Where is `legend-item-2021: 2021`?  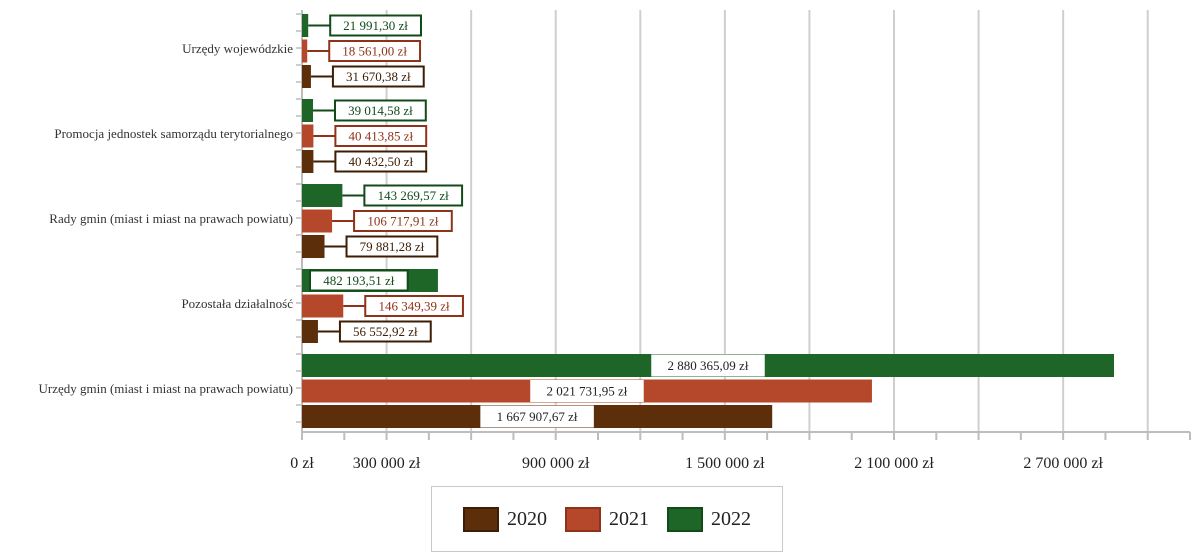
legend-item-2021: 2021 is located at coordinates (607, 519).